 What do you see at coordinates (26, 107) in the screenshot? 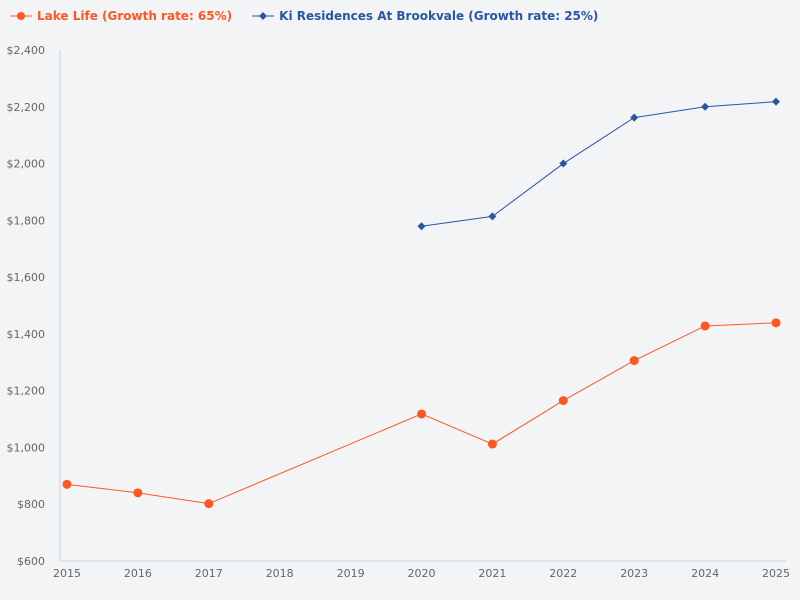
I see `y-tick-label: $2,200` at bounding box center [26, 107].